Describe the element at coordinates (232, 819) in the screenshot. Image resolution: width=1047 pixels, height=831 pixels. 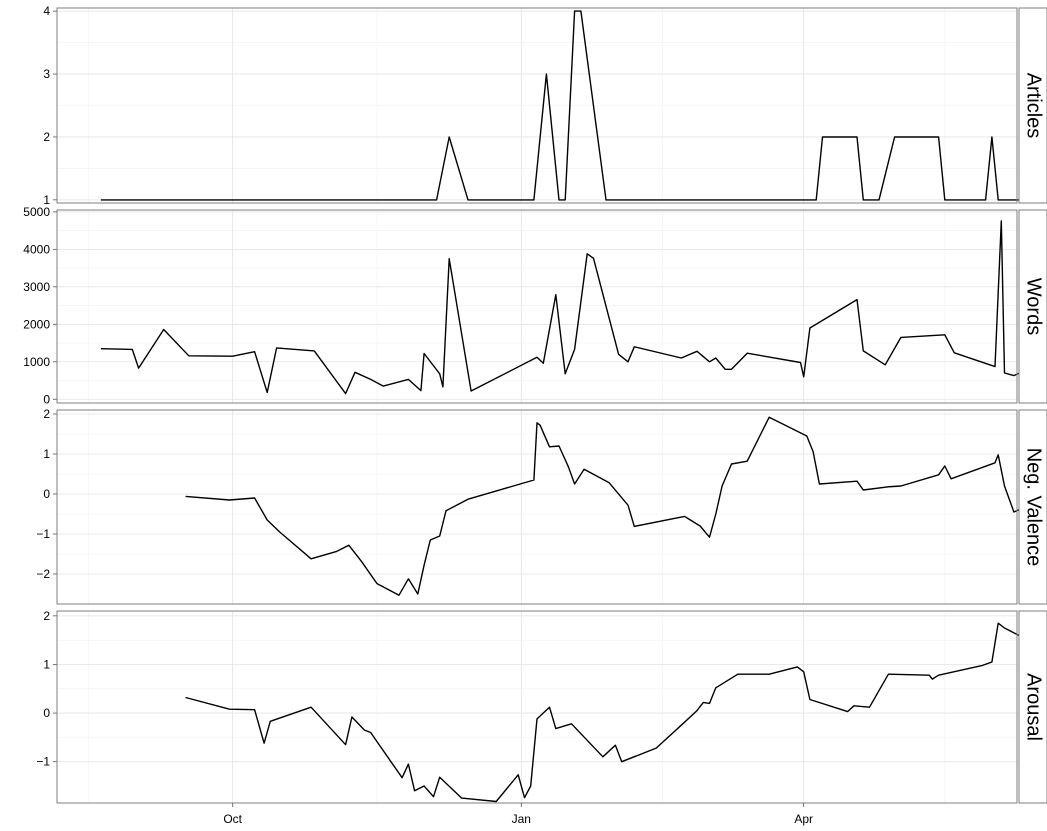
I see `x-tick-label: Oct` at that location.